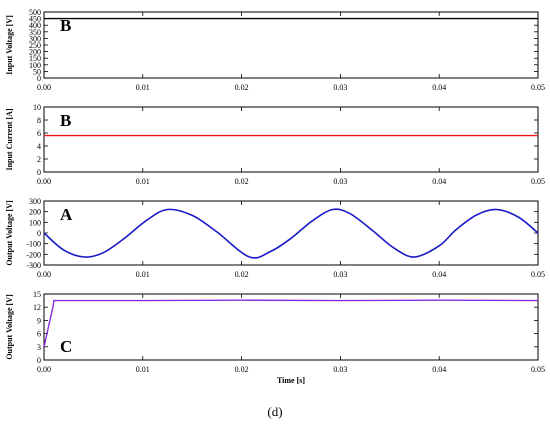 The image size is (550, 431). I want to click on panel-letter: C, so click(66, 346).